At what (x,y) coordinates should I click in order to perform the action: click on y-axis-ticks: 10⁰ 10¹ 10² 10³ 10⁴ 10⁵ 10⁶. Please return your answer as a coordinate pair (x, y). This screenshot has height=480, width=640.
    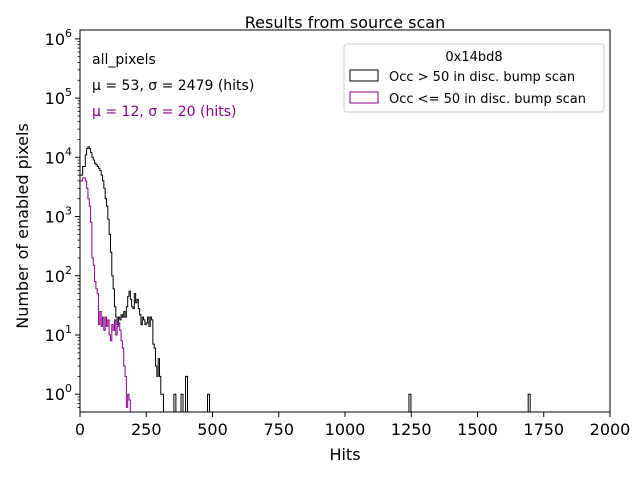
    Looking at the image, I should click on (62, 217).